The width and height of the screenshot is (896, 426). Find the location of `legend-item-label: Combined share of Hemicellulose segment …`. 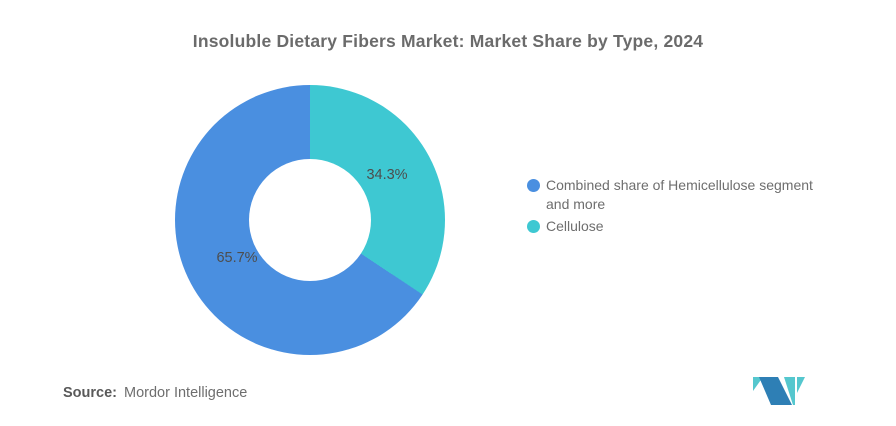

legend-item-label: Combined share of Hemicellulose segment … is located at coordinates (679, 194).